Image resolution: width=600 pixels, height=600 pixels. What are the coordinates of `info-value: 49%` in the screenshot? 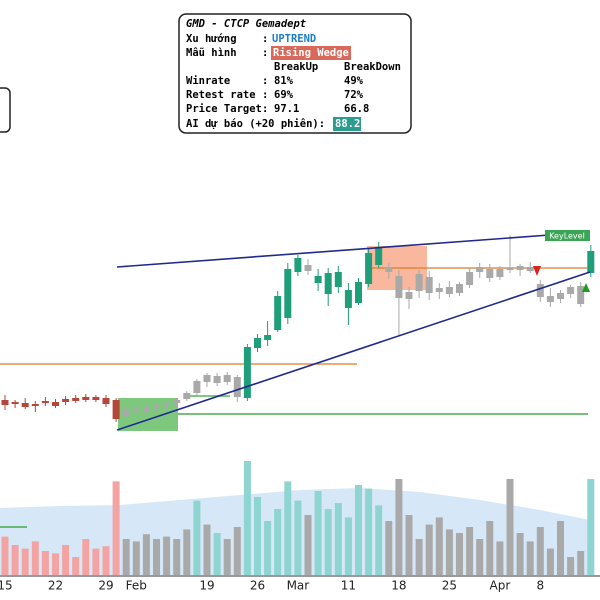 It's located at (354, 81).